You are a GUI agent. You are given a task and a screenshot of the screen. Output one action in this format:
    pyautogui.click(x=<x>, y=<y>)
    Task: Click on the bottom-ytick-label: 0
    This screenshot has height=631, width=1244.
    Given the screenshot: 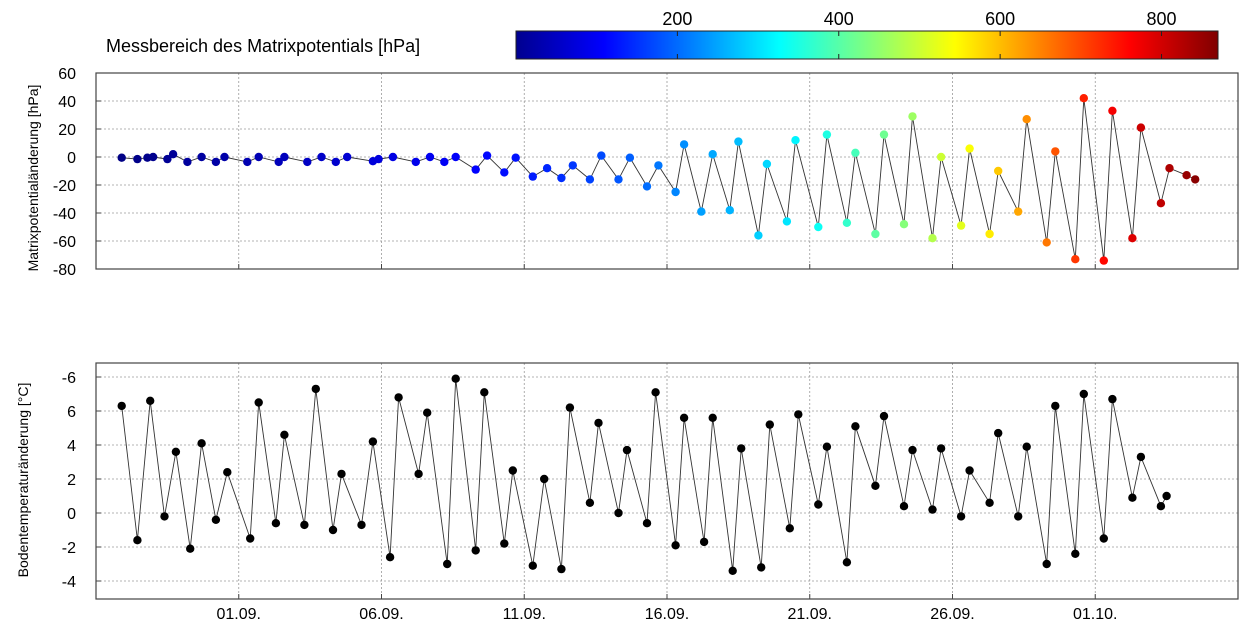 What is the action you would take?
    pyautogui.click(x=71, y=514)
    